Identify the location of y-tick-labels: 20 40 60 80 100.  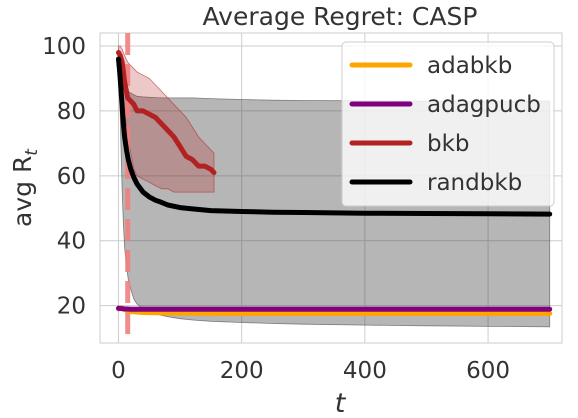
(64, 177).